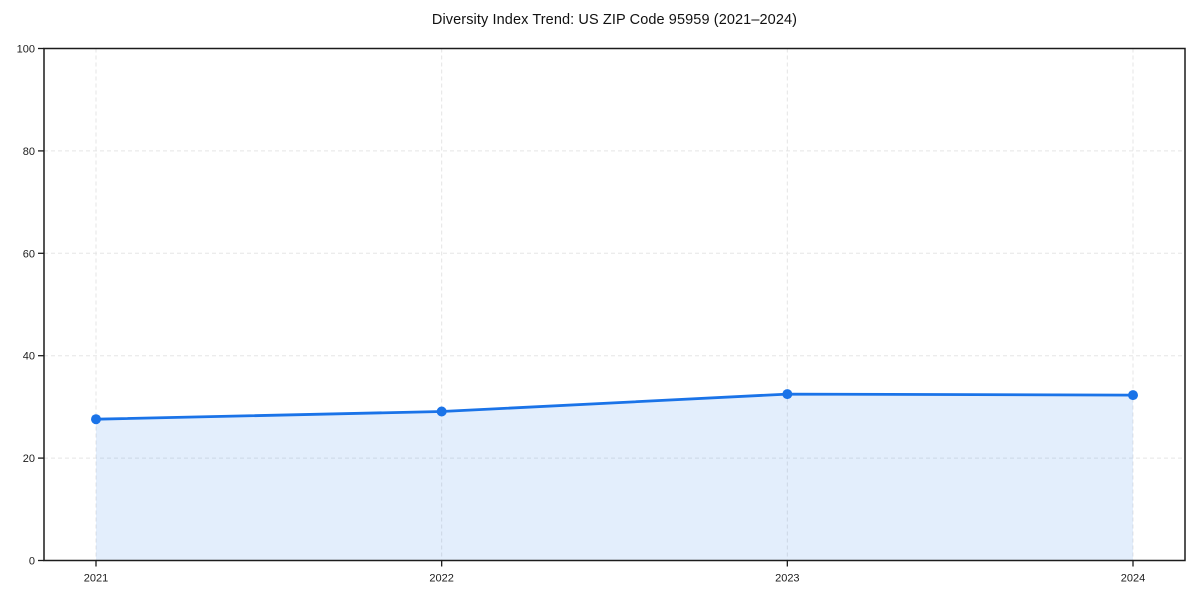 Image resolution: width=1200 pixels, height=600 pixels. What do you see at coordinates (26, 50) in the screenshot?
I see `y-tick-label: 100` at bounding box center [26, 50].